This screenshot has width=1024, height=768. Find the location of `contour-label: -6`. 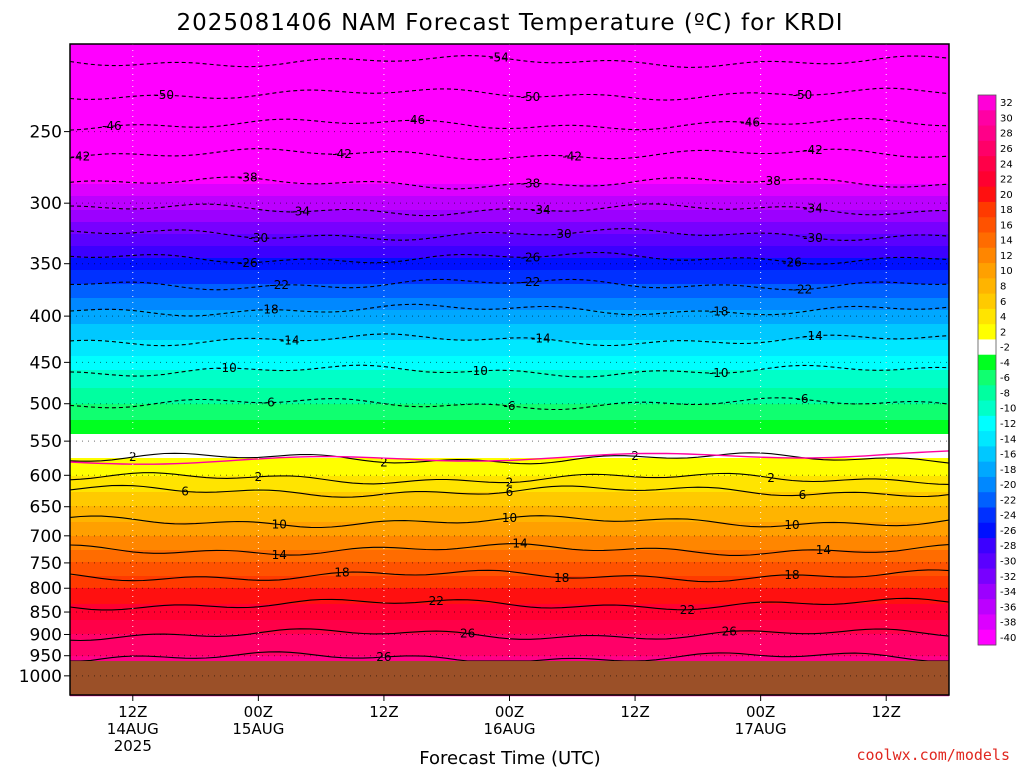

contour-label: -6 is located at coordinates (269, 403).